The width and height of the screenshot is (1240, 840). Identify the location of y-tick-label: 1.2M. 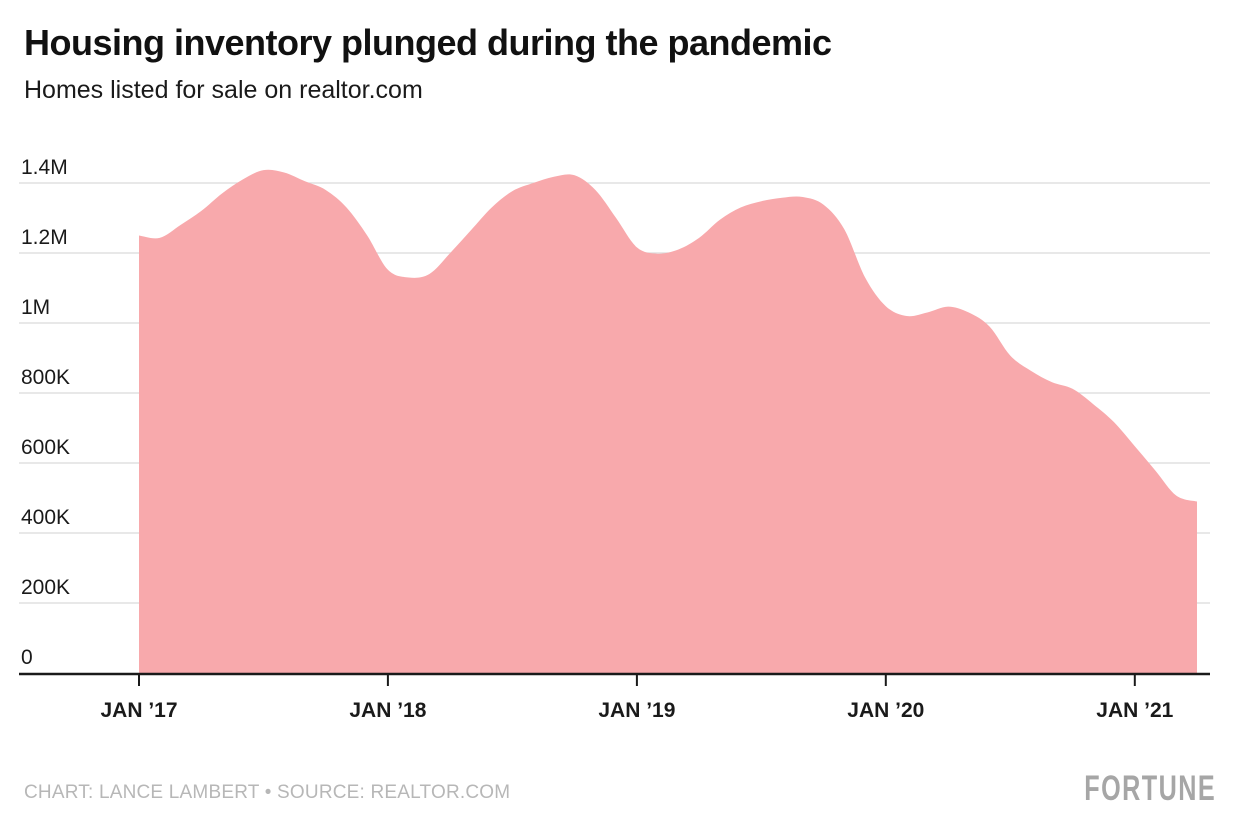
(44, 237).